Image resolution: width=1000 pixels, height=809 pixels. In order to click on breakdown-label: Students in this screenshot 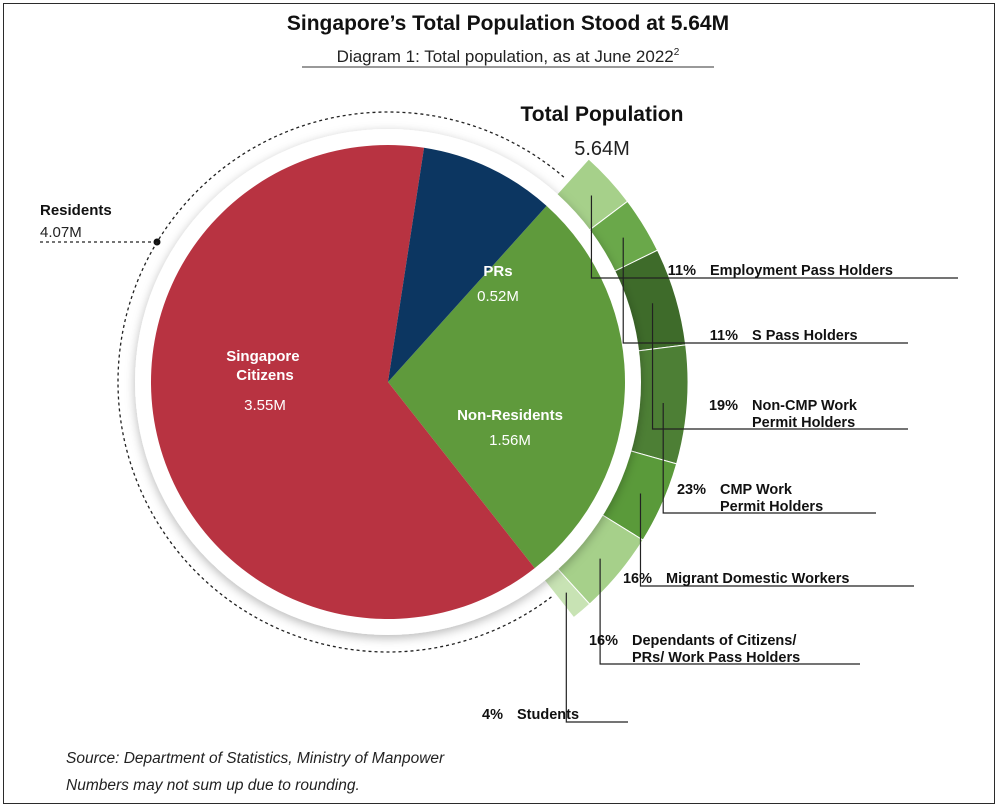, I will do `click(548, 715)`.